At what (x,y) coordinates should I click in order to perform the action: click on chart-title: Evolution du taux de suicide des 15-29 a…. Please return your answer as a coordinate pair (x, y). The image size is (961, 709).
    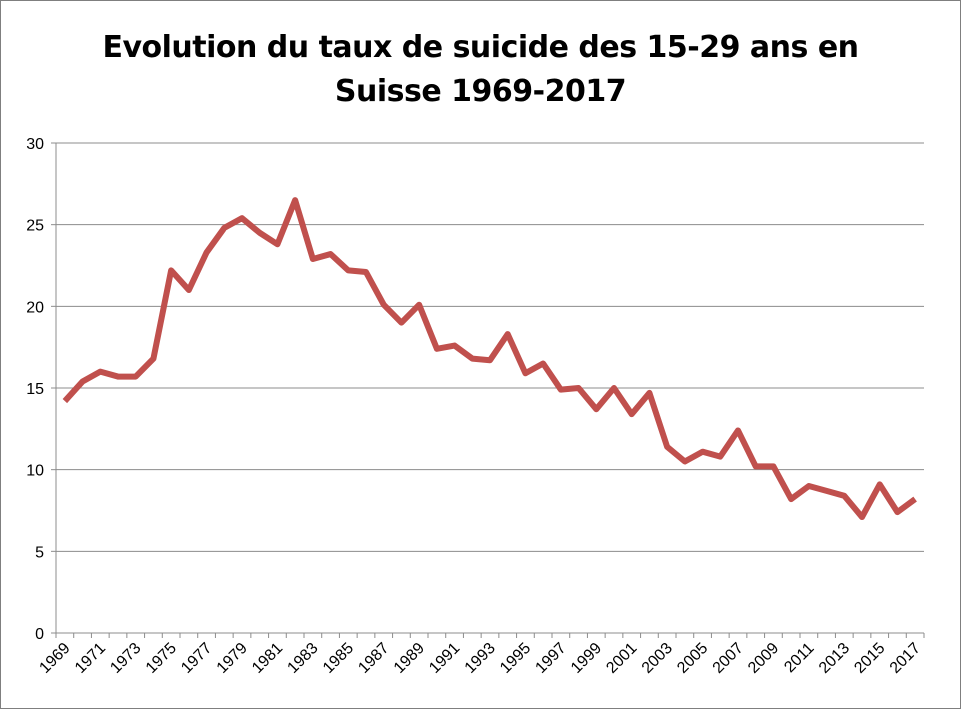
    Looking at the image, I should click on (480, 70).